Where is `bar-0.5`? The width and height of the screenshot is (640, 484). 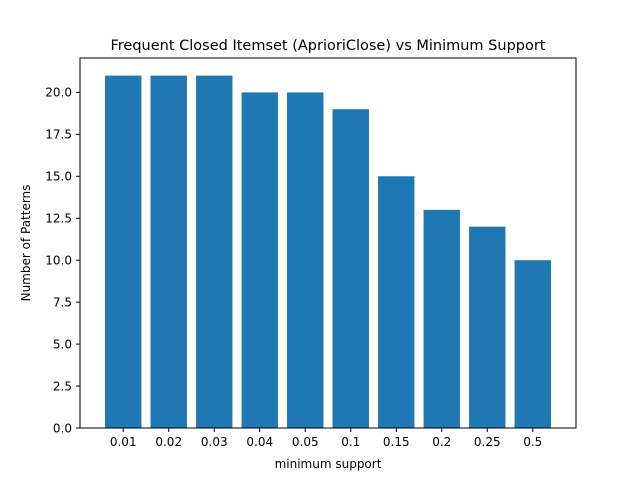
bar-0.5 is located at coordinates (532, 344).